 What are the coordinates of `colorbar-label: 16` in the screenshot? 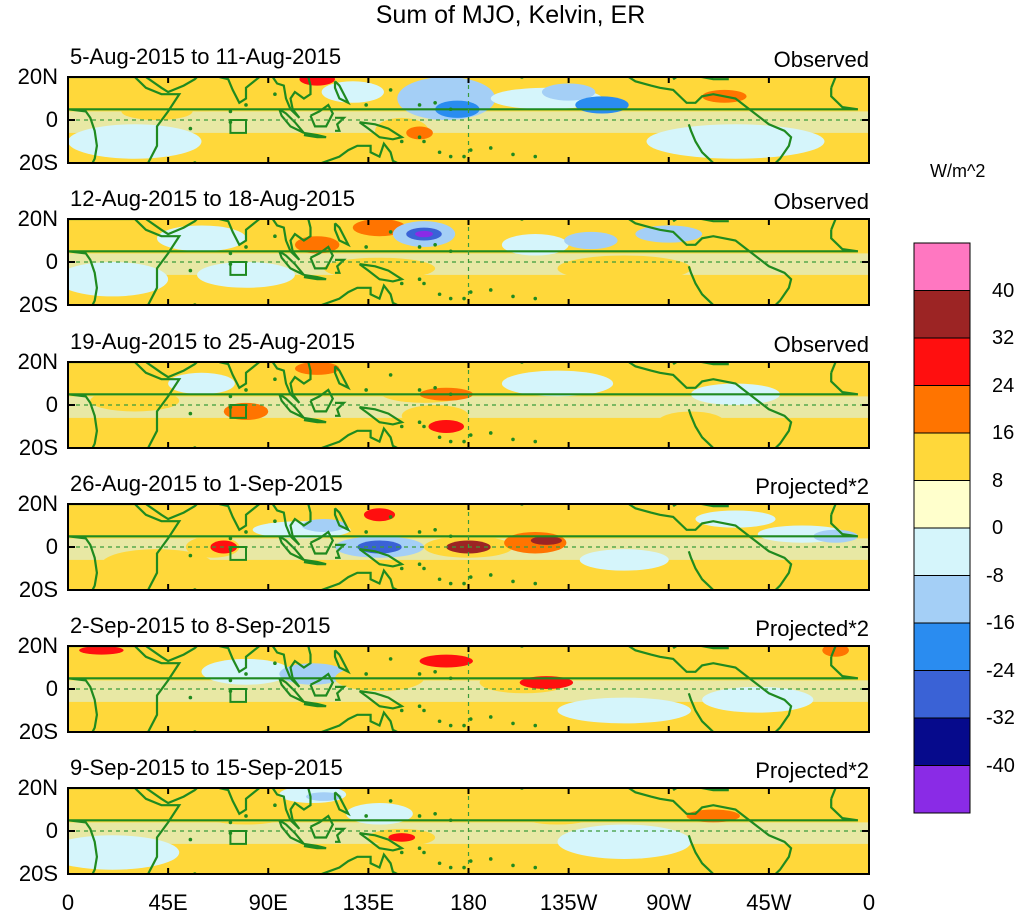 It's located at (1003, 433).